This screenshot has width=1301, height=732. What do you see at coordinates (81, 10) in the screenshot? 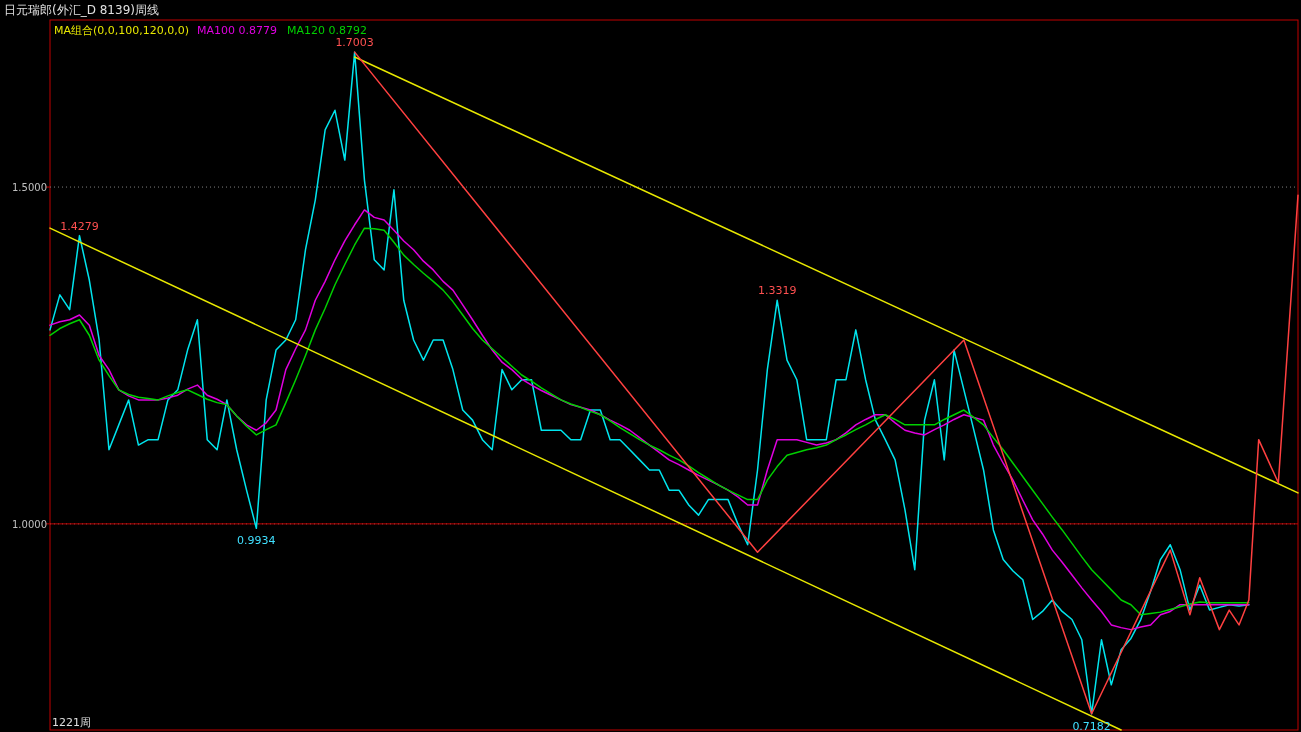
I see `chart-title: 日元瑞郎(外汇_D 8139)周线` at bounding box center [81, 10].